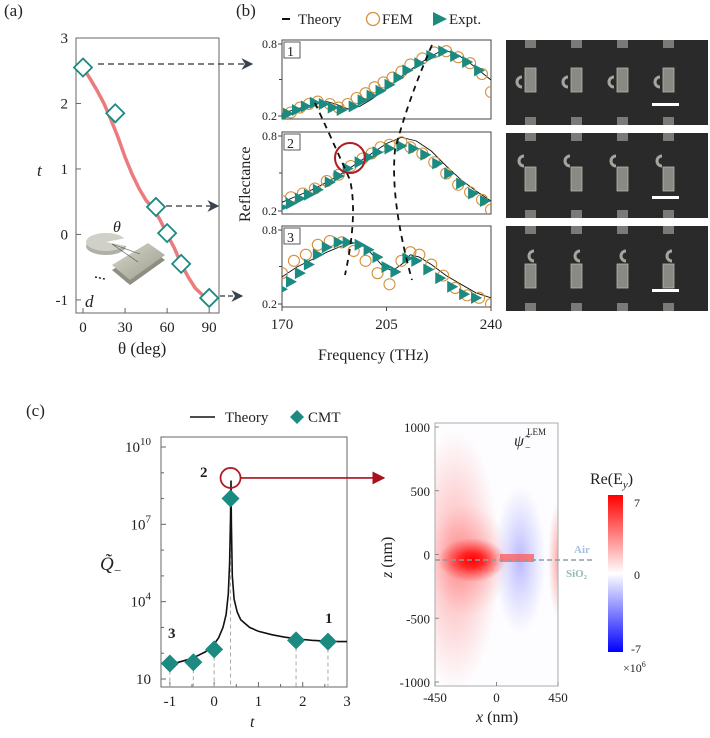 The image size is (710, 738). I want to click on panel-a-xlabel: θ (deg), so click(142, 348).